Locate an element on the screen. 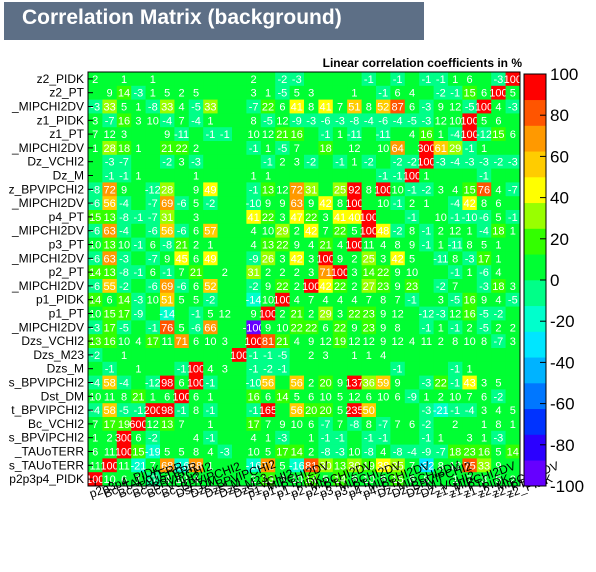 The image size is (596, 572). colorbar-tick-label: 0 is located at coordinates (554, 280).